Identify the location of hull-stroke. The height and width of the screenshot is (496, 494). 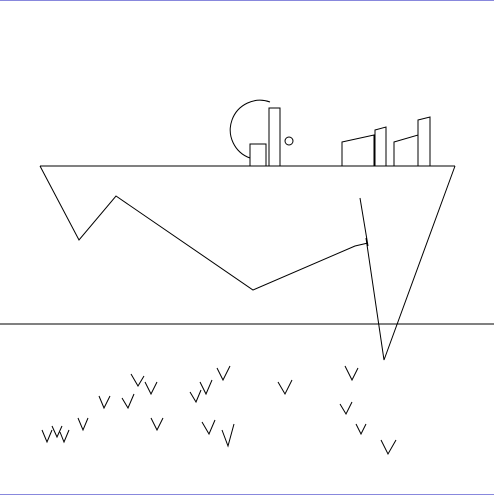
(364, 222).